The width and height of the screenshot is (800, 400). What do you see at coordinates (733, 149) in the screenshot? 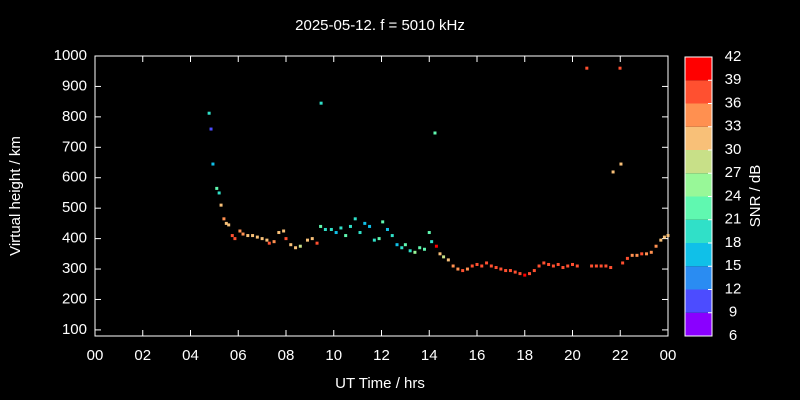
I see `colorbar-tick-label: 30` at bounding box center [733, 149].